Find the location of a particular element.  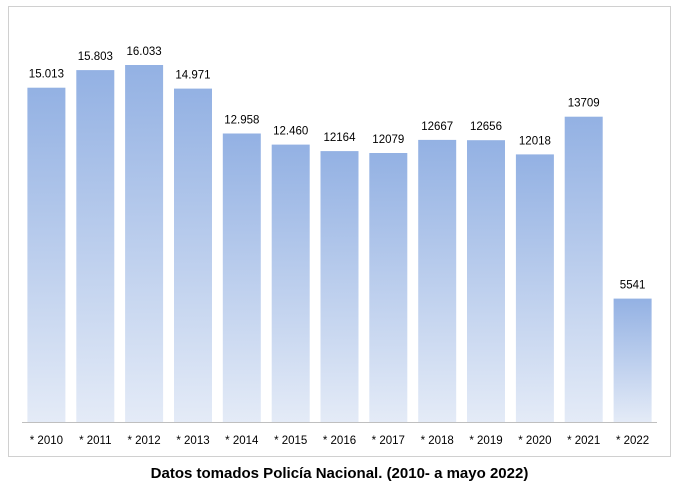

tick-label-2016: * 2016 is located at coordinates (339, 441).